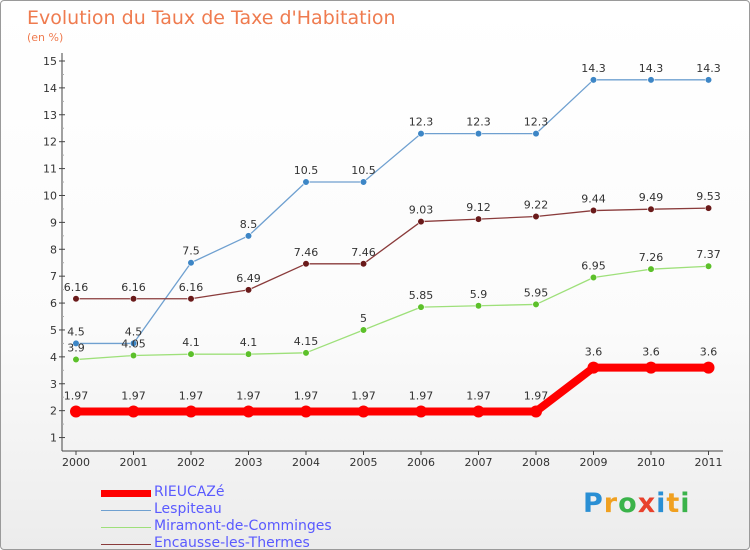  What do you see at coordinates (211, 18) in the screenshot?
I see `chart-title: Evolution du Taux de Taxe d'Habitation` at bounding box center [211, 18].